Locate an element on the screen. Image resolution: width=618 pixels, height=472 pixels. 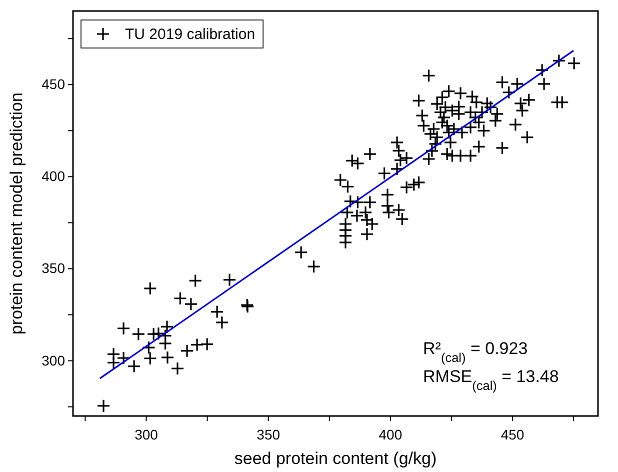
x-tick-label: 300 is located at coordinates (146, 434).